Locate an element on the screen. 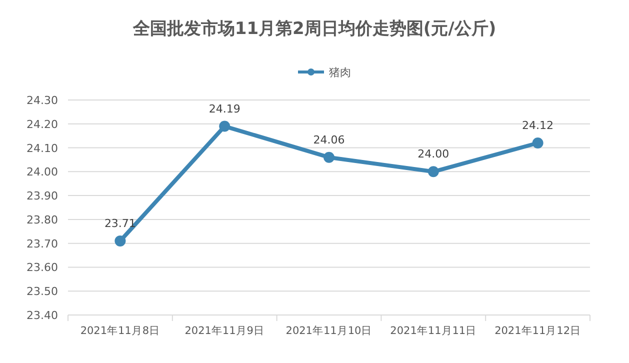 This screenshot has width=629, height=363. x-tick-label: 2021年11月10日 is located at coordinates (329, 331).